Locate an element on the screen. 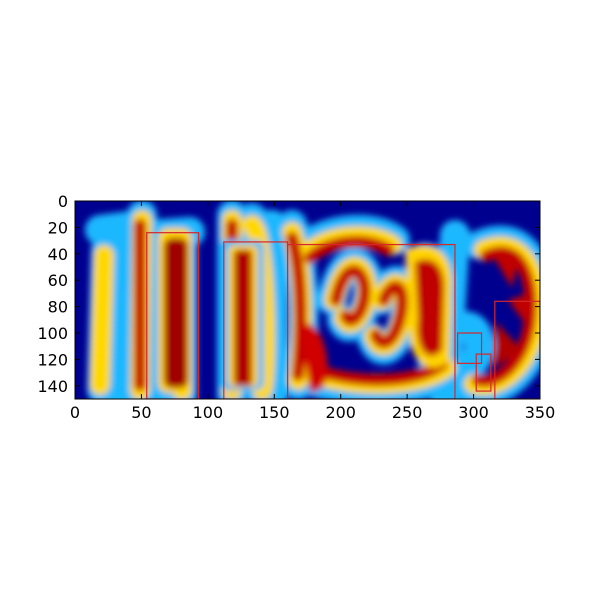  x-tick-label: 100 is located at coordinates (208, 412).